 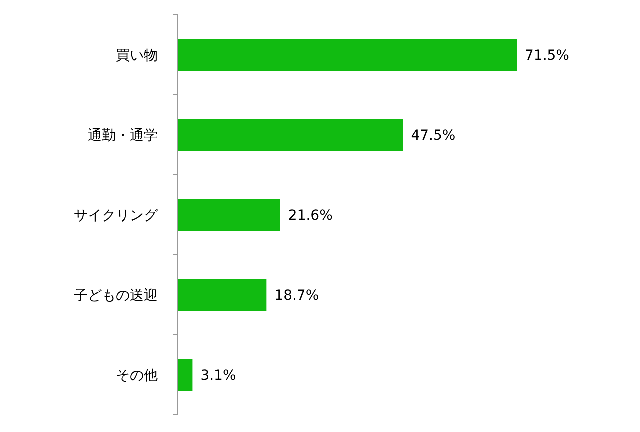 What do you see at coordinates (433, 136) in the screenshot?
I see `data-label: 47.5%` at bounding box center [433, 136].